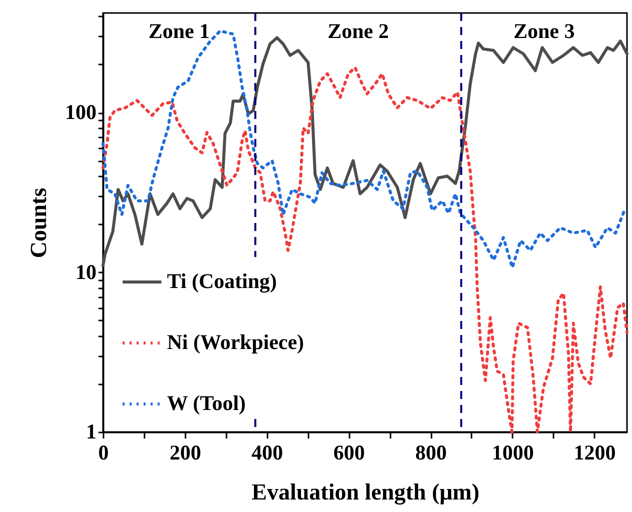  I want to click on x-tick-label: 0, so click(103, 452).